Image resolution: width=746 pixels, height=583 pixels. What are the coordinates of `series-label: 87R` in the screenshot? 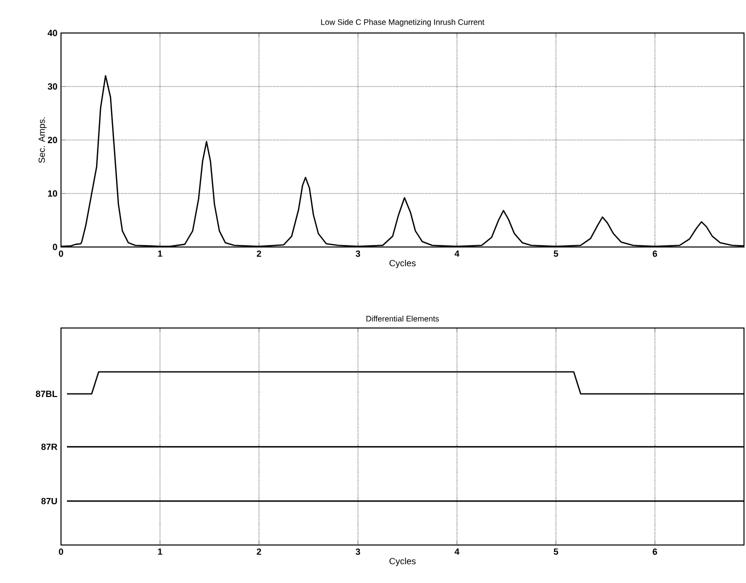 It's located at (49, 447).